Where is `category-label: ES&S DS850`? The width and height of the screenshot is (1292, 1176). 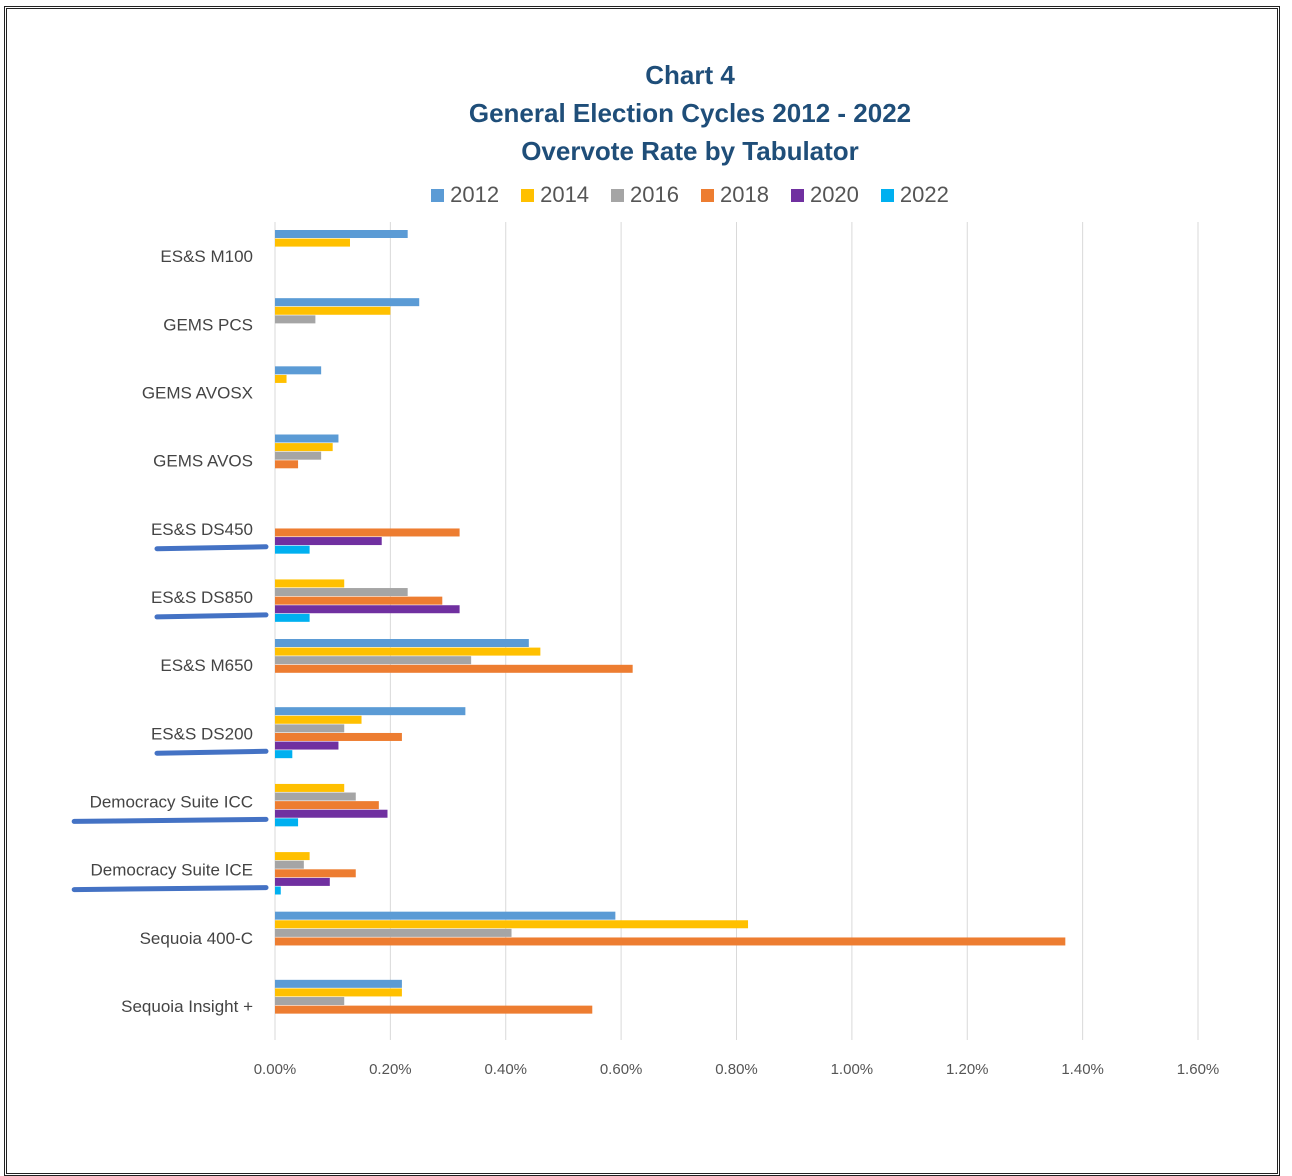 category-label: ES&S DS850 is located at coordinates (202, 597).